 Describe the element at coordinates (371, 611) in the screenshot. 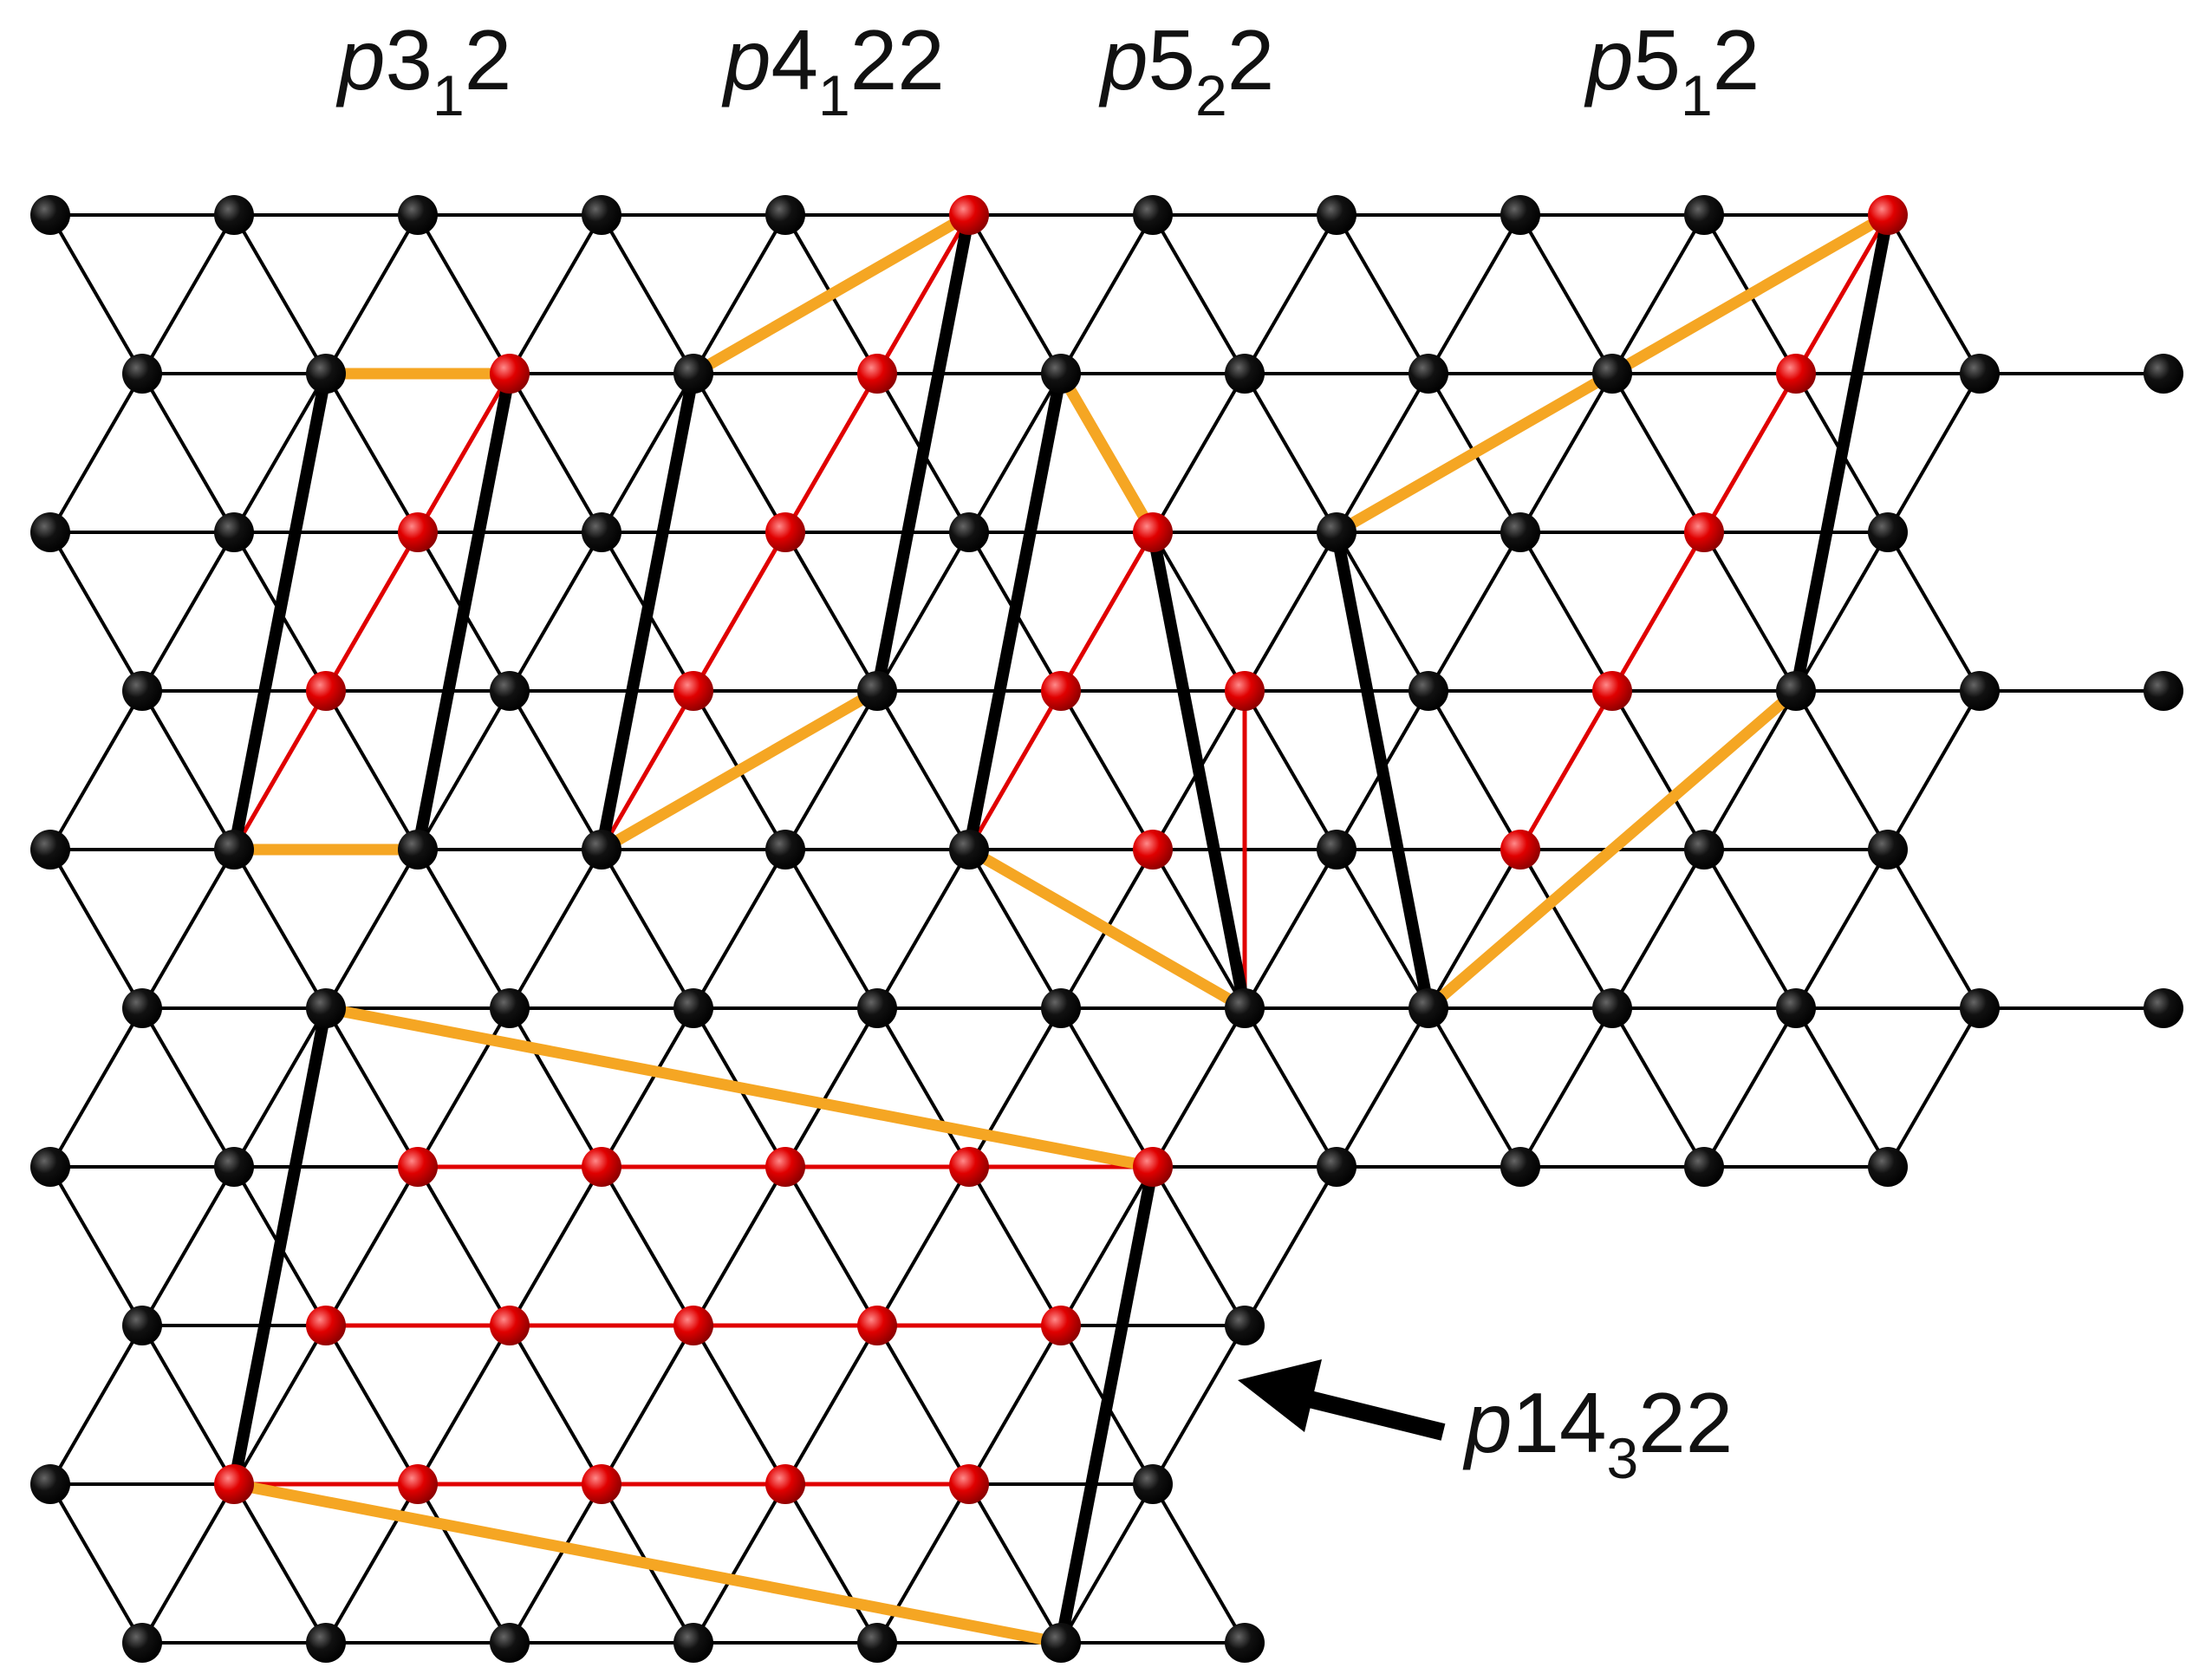

I see `red-line` at that location.